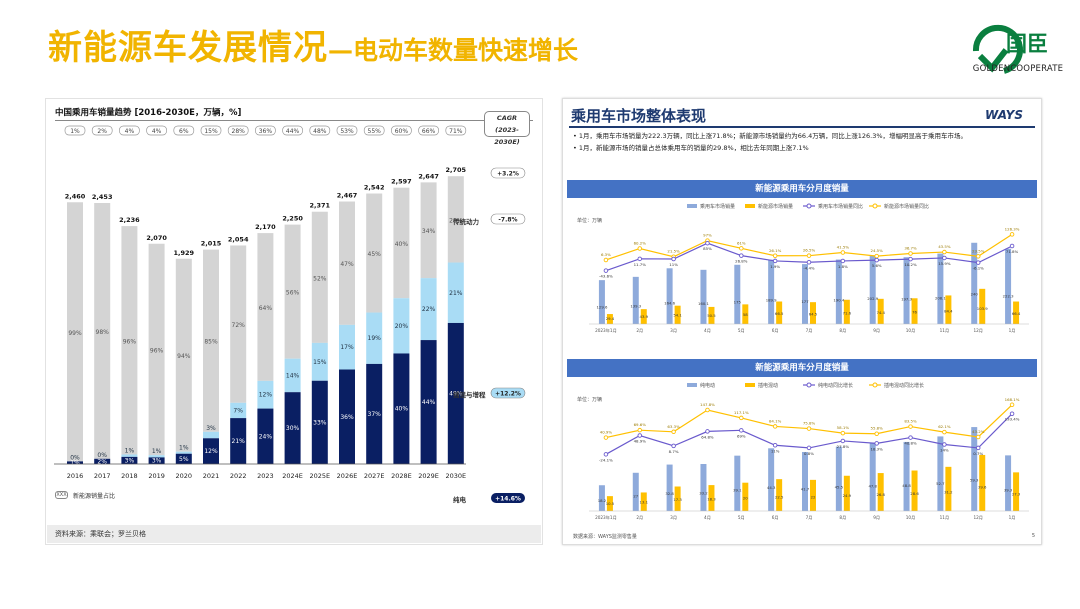  Describe the element at coordinates (978, 250) in the screenshot. I see `line-value-label: 23.5%` at that location.